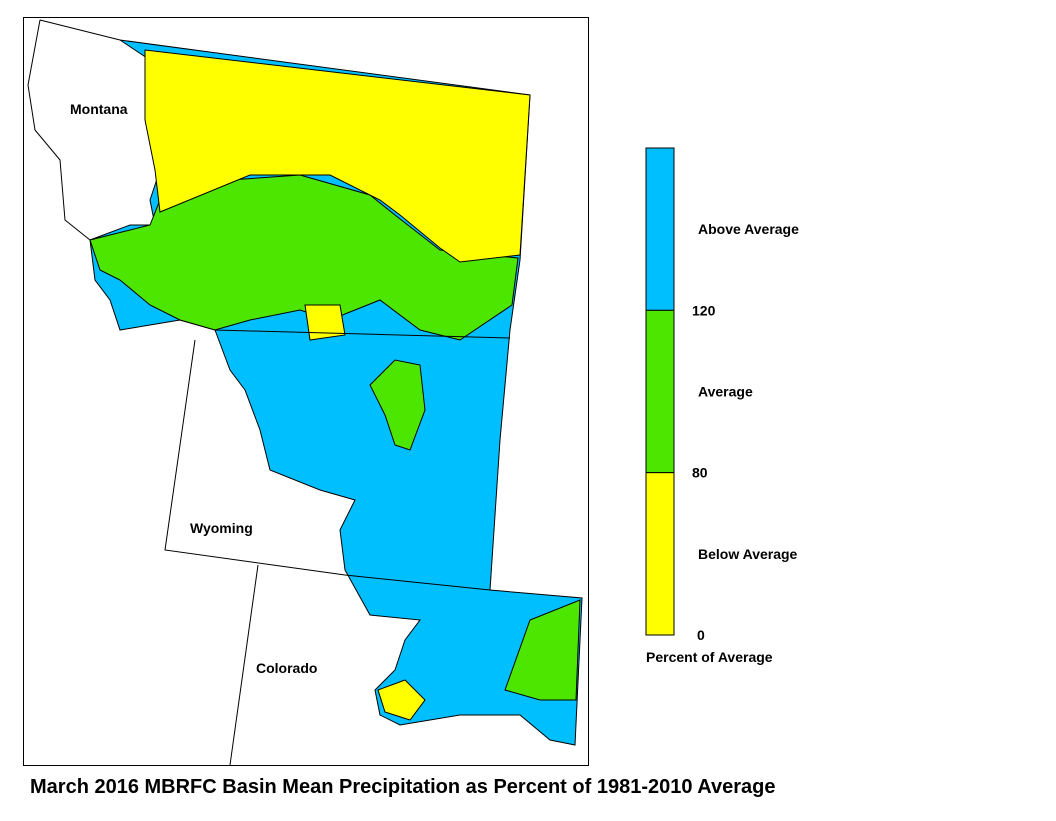  Describe the element at coordinates (725, 392) in the screenshot. I see `legend-label: Average` at that location.